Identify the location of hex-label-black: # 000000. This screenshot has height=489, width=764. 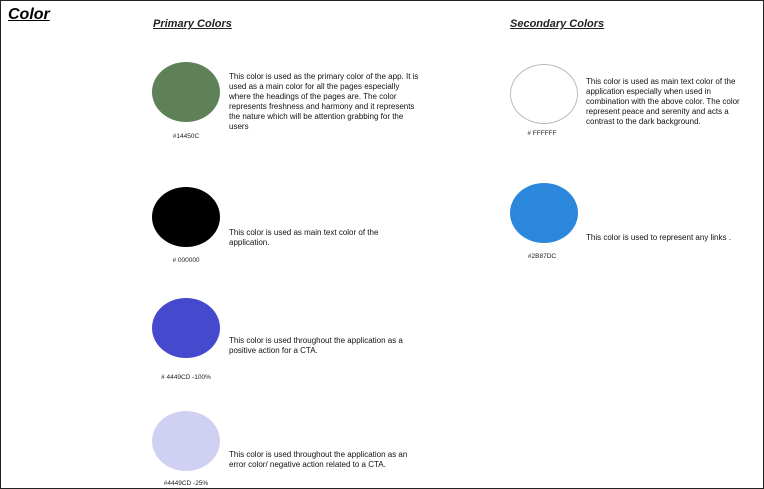
(186, 260).